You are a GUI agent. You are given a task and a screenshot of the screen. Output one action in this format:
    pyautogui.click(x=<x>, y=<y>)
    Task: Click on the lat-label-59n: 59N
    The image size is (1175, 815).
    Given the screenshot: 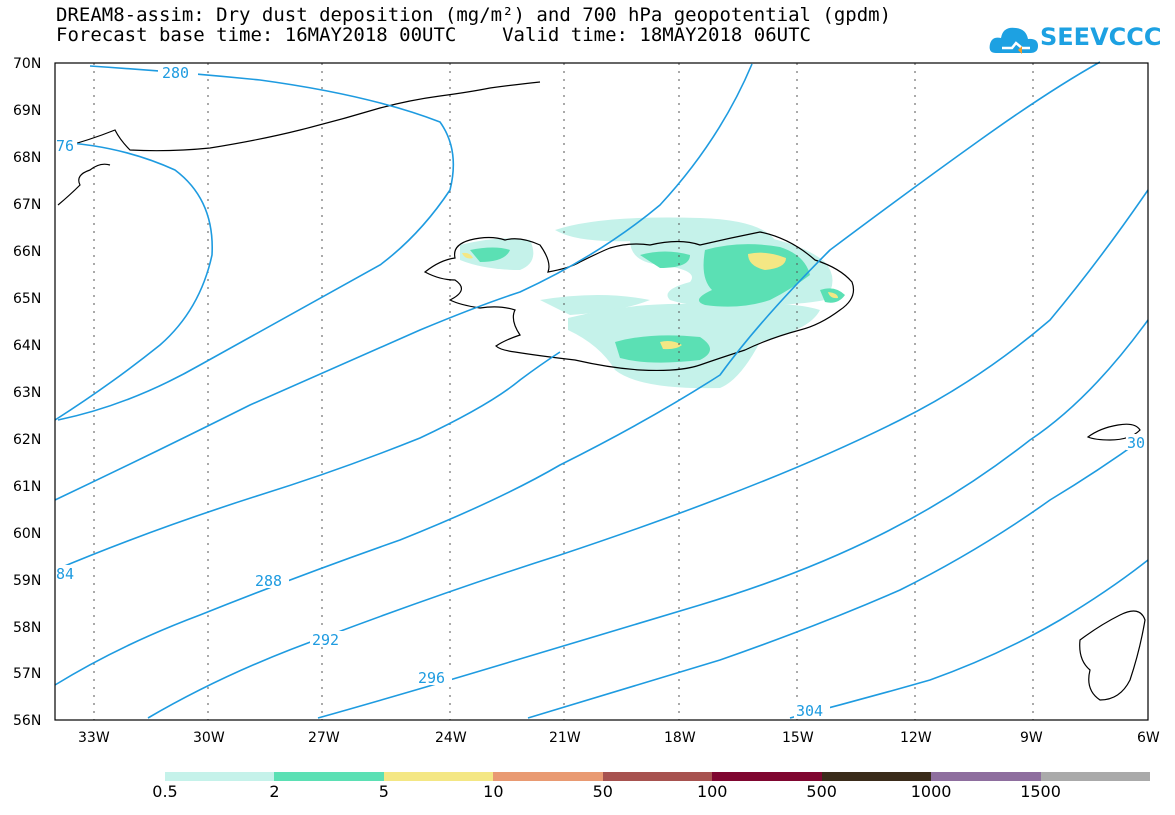 What is the action you would take?
    pyautogui.click(x=27, y=581)
    